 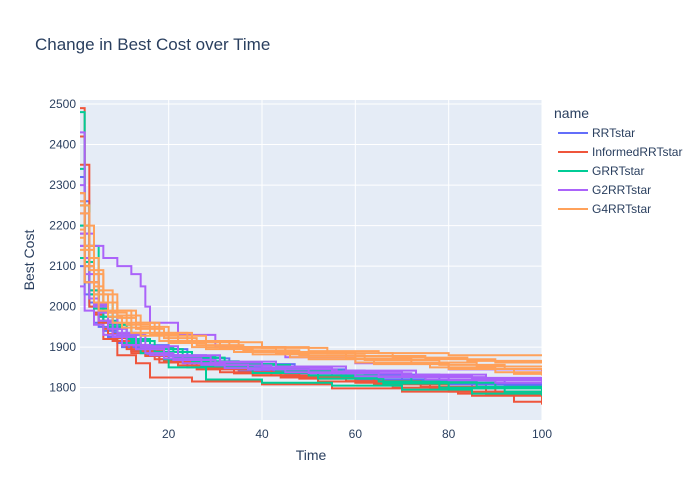 What do you see at coordinates (62, 307) in the screenshot?
I see `y-tick-label: 2000` at bounding box center [62, 307].